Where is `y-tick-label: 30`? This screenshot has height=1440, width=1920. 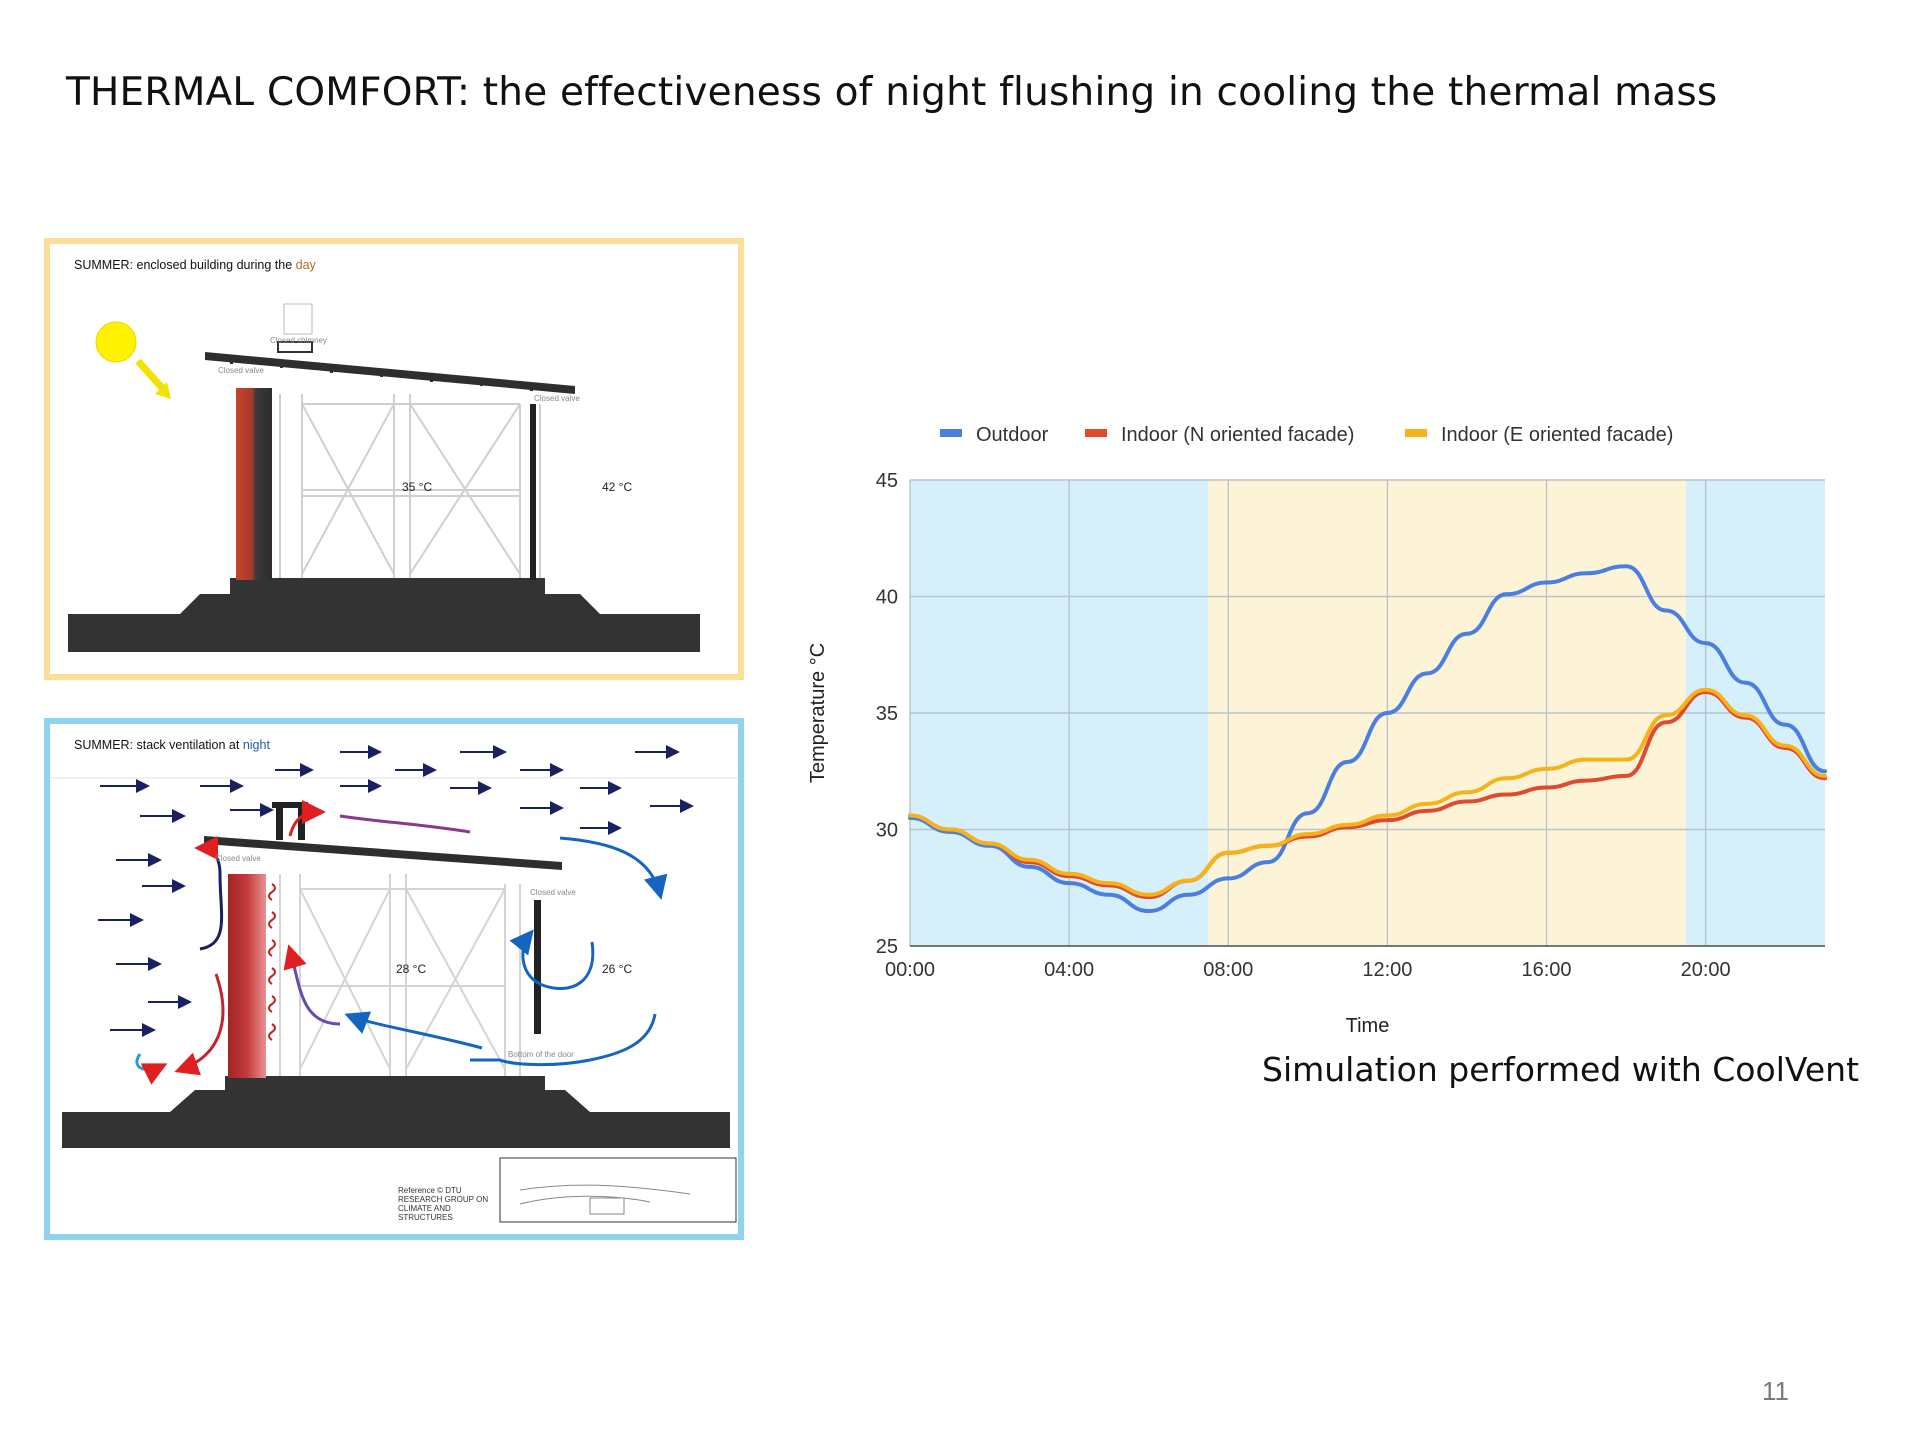 y-tick-label: 30 is located at coordinates (887, 831).